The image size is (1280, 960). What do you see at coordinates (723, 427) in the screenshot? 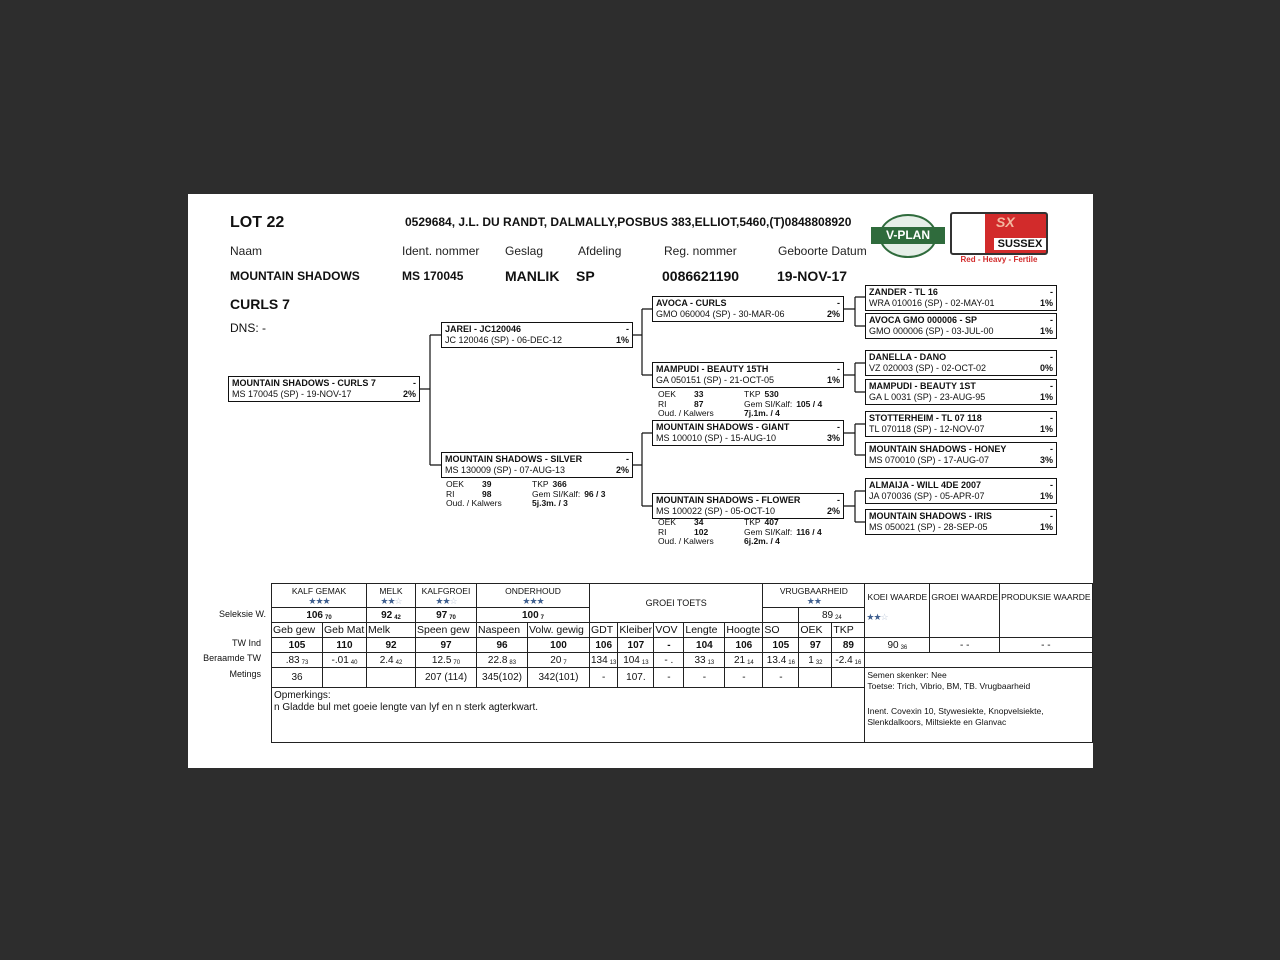
I see `animal-name: MOUNTAIN SHADOWS - GIANT` at bounding box center [723, 427].